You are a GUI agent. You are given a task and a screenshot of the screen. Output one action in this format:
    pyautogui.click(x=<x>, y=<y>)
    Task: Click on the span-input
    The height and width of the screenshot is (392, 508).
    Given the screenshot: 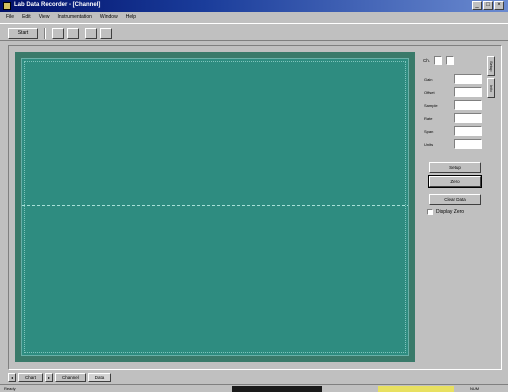 What is the action you would take?
    pyautogui.click(x=468, y=131)
    